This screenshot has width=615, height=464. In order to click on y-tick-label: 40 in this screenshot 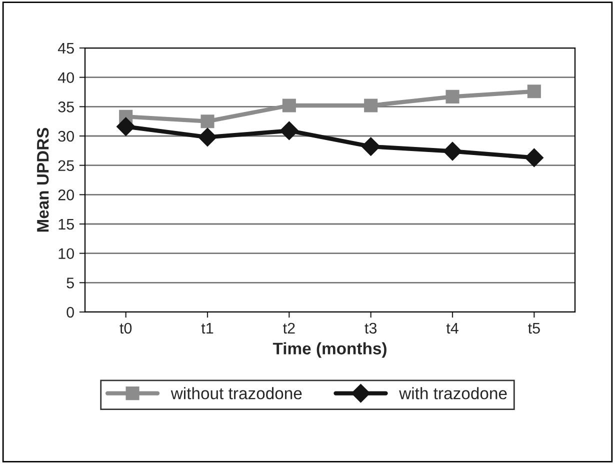, I will do `click(66, 78)`.